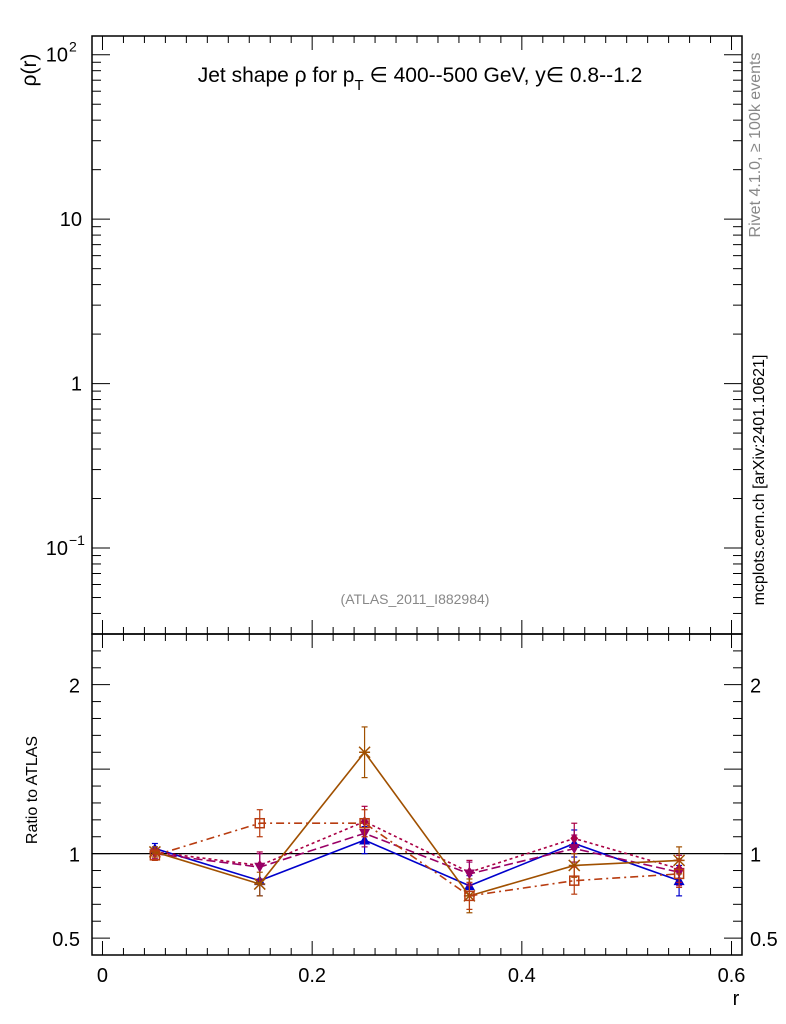 Image resolution: width=786 pixels, height=1024 pixels. Describe the element at coordinates (522, 976) in the screenshot. I see `x-tick-label: 0.4` at that location.